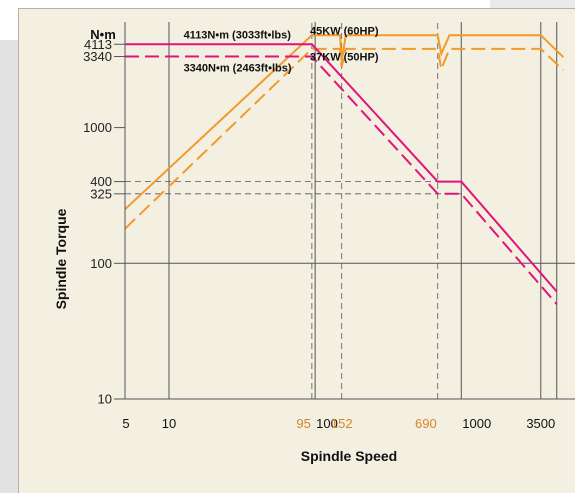 This screenshot has width=575, height=494. What do you see at coordinates (101, 181) in the screenshot?
I see `y-tick-label: 400` at bounding box center [101, 181].